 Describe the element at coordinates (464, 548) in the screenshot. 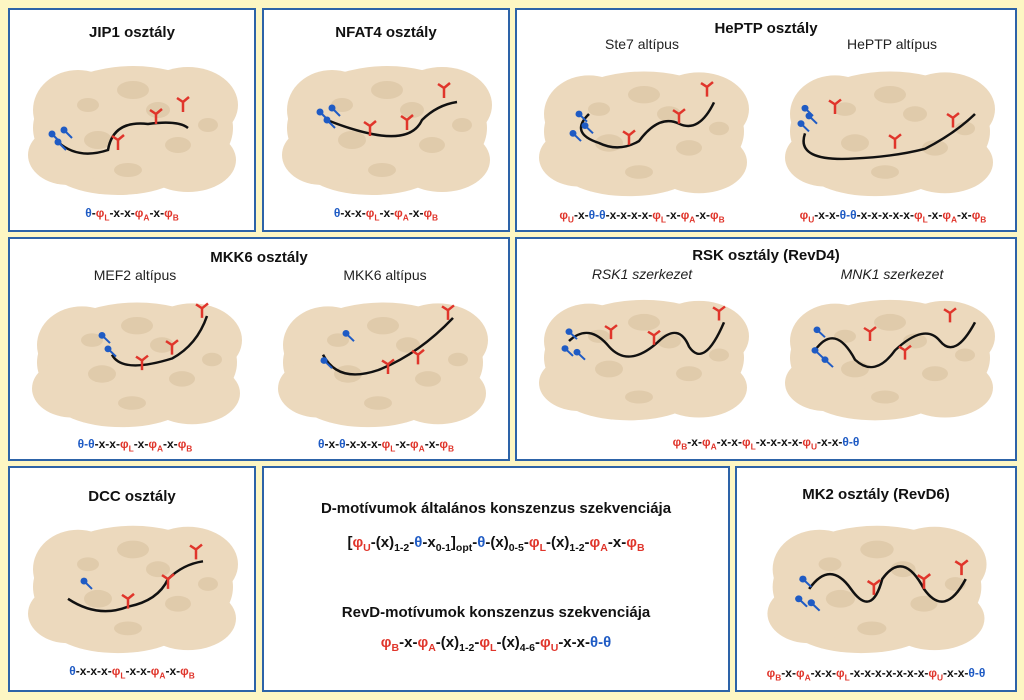

I see `motif-token: opt` at that location.